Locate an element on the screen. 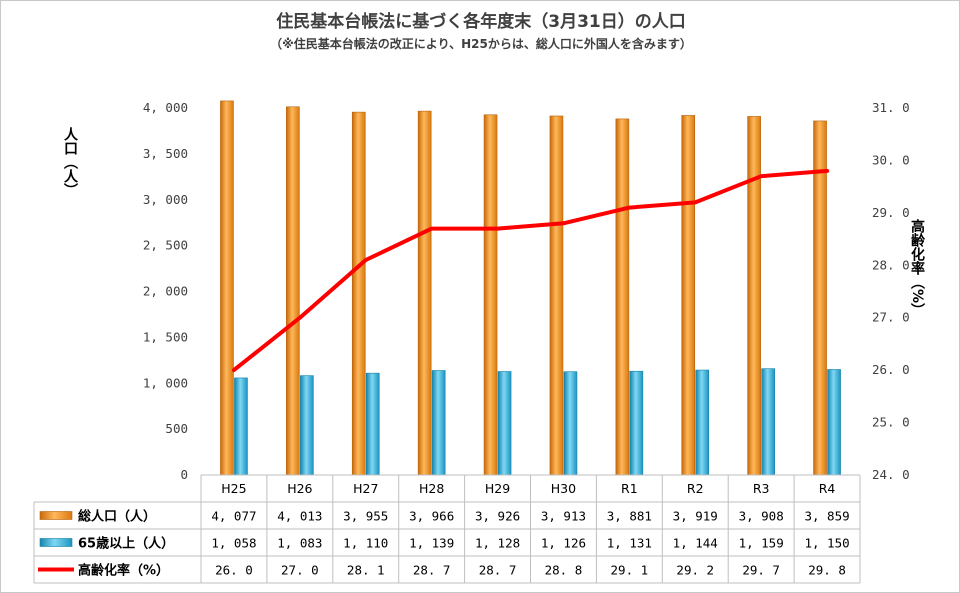  table-cell-value: 29. 2 is located at coordinates (695, 570).